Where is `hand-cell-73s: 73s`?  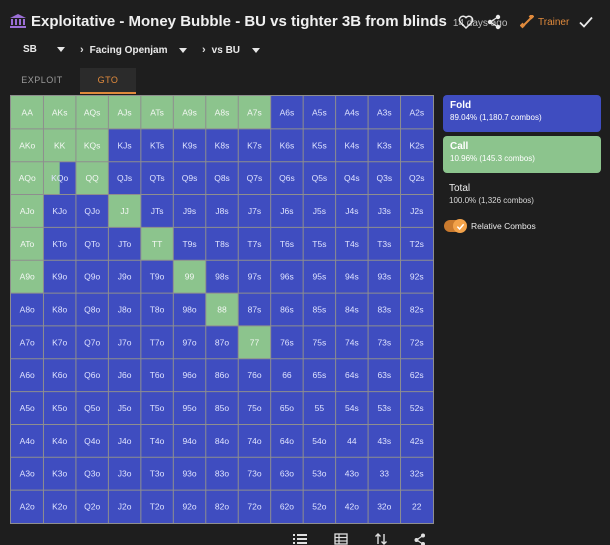
hand-cell-73s: 73s is located at coordinates (384, 342).